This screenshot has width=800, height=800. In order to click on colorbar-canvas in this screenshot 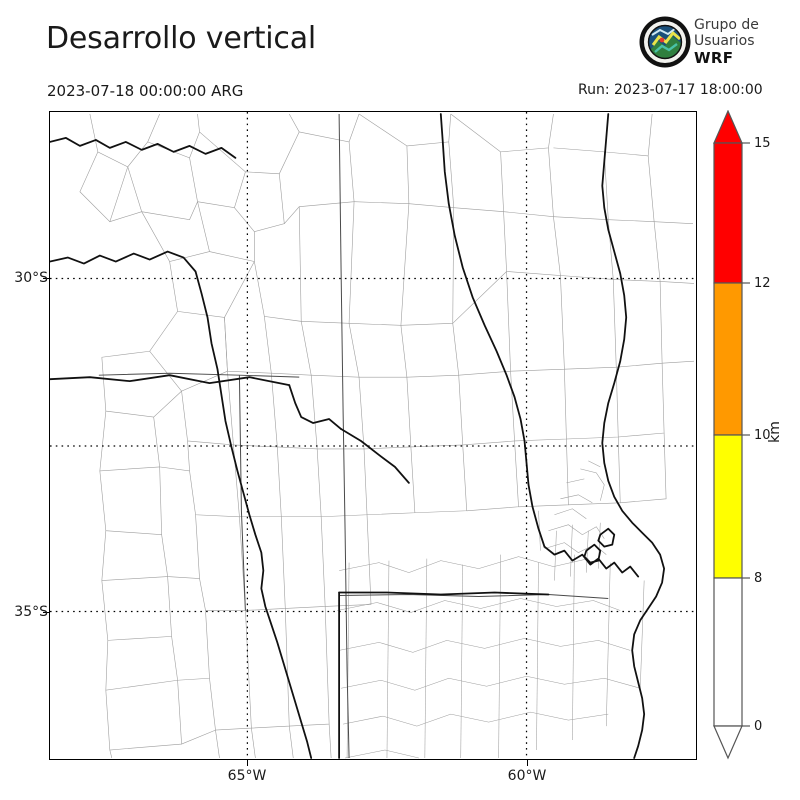, I will do `click(731, 435)`.